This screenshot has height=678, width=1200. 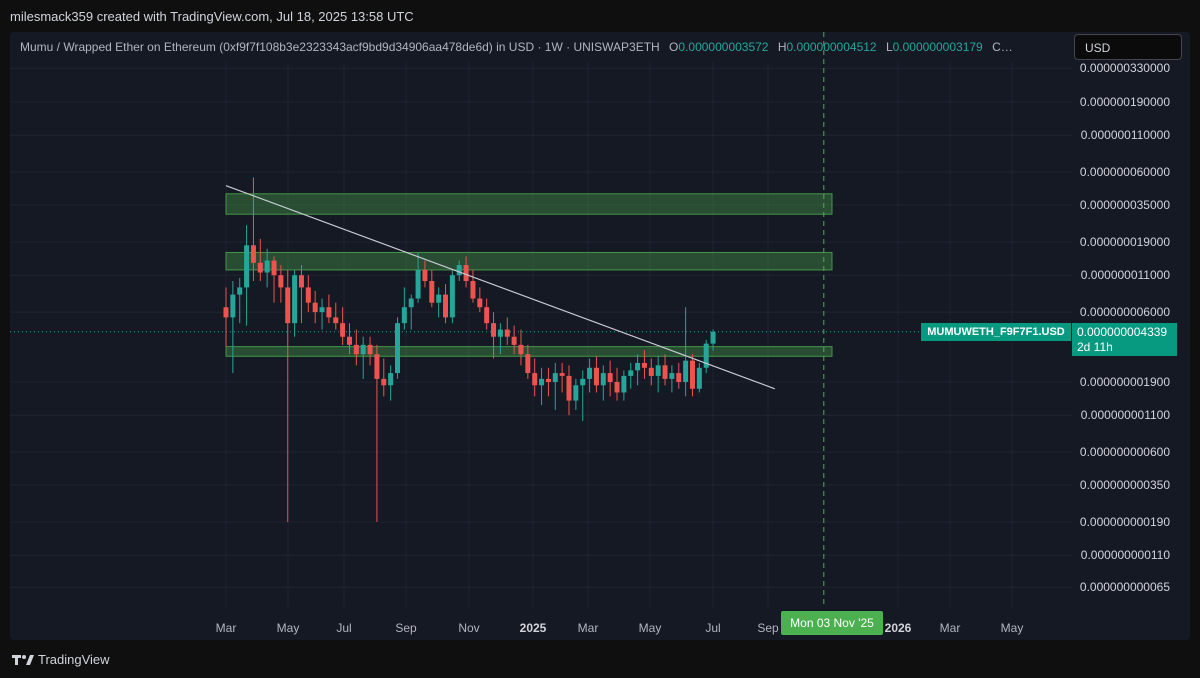 I want to click on legend-high-value: 0.000000004512, so click(x=831, y=47).